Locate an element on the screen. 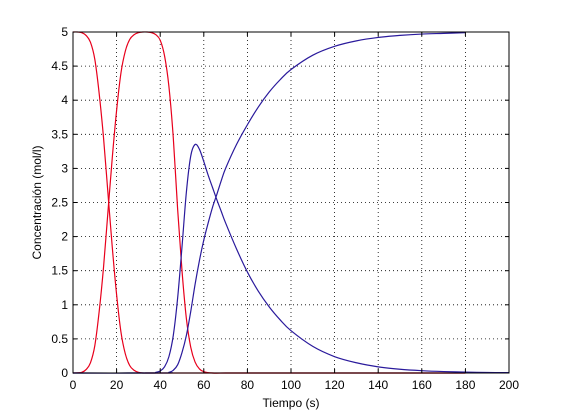 The image size is (561, 420). x-tick-label: 200 is located at coordinates (509, 385).